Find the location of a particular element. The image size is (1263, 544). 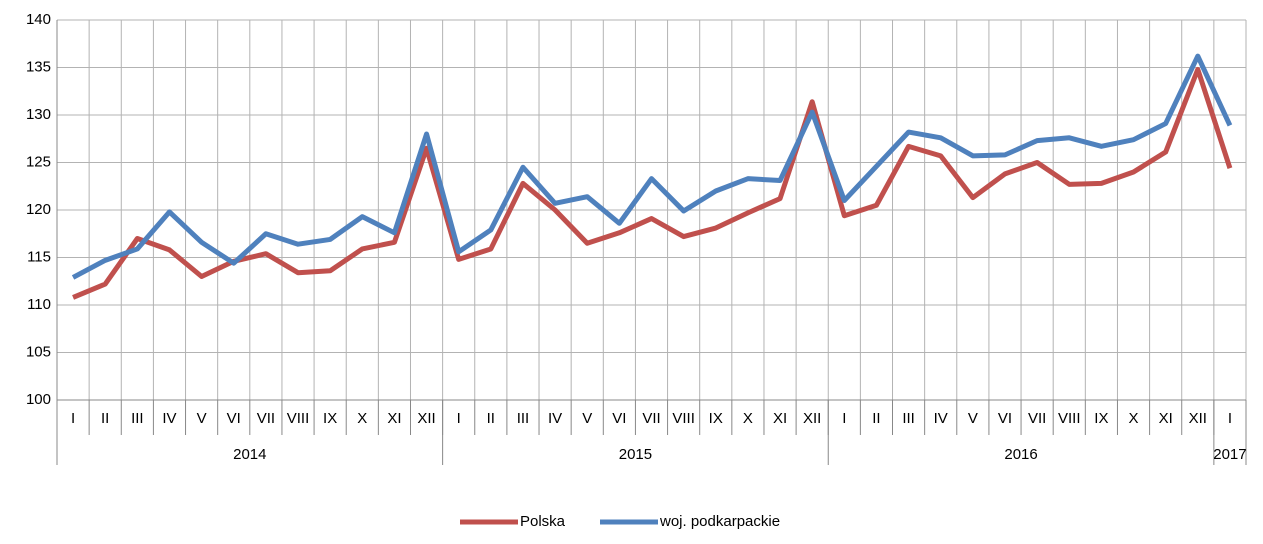

y-tick-label: 115 is located at coordinates (39, 256).